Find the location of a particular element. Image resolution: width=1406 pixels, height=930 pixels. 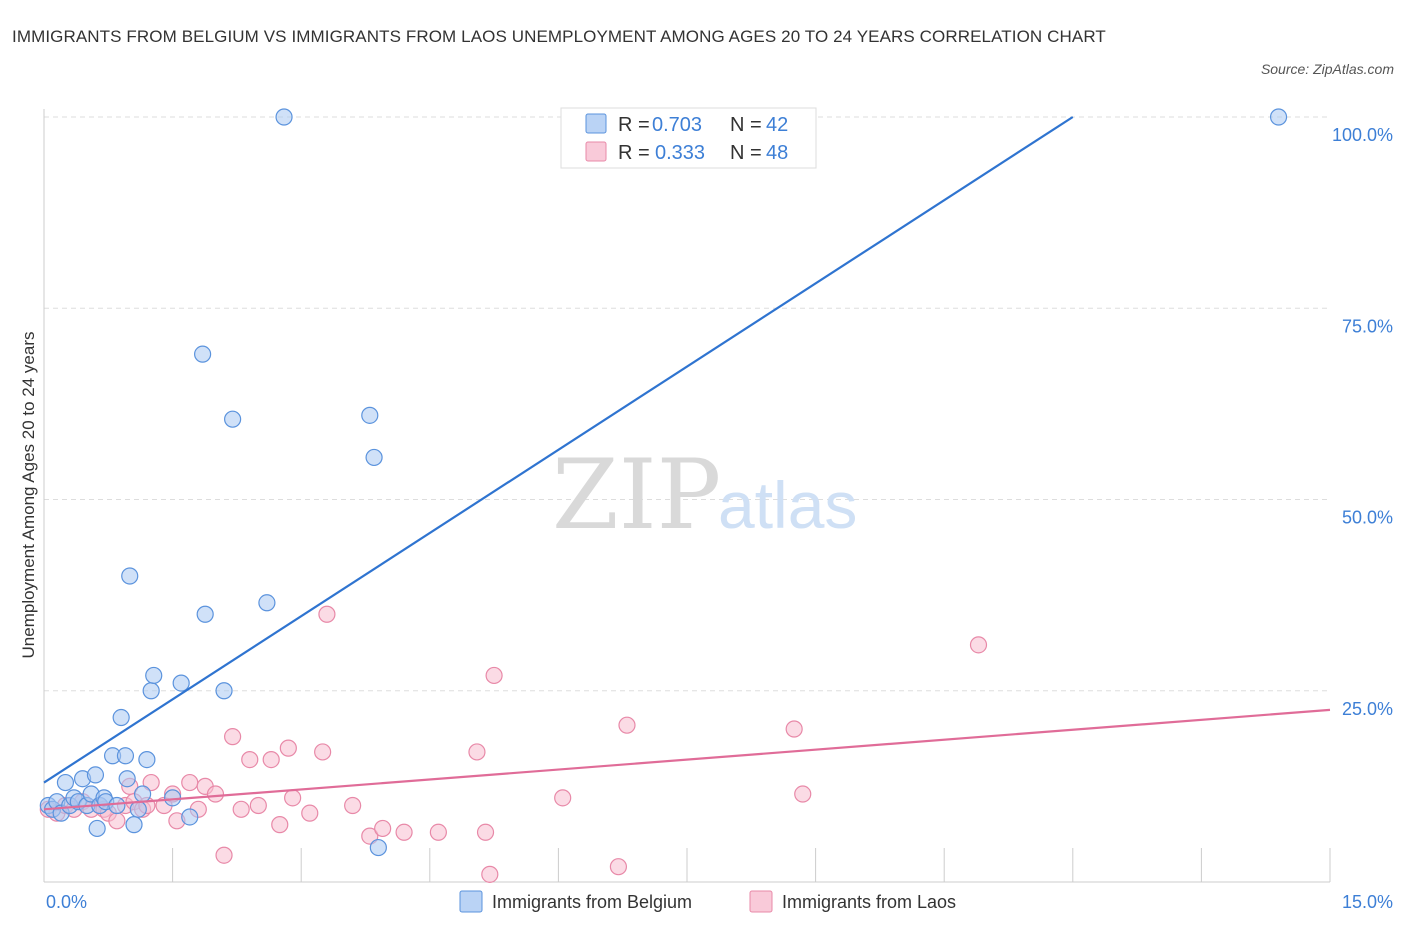

trend-line-laos is located at coordinates (687, 759).